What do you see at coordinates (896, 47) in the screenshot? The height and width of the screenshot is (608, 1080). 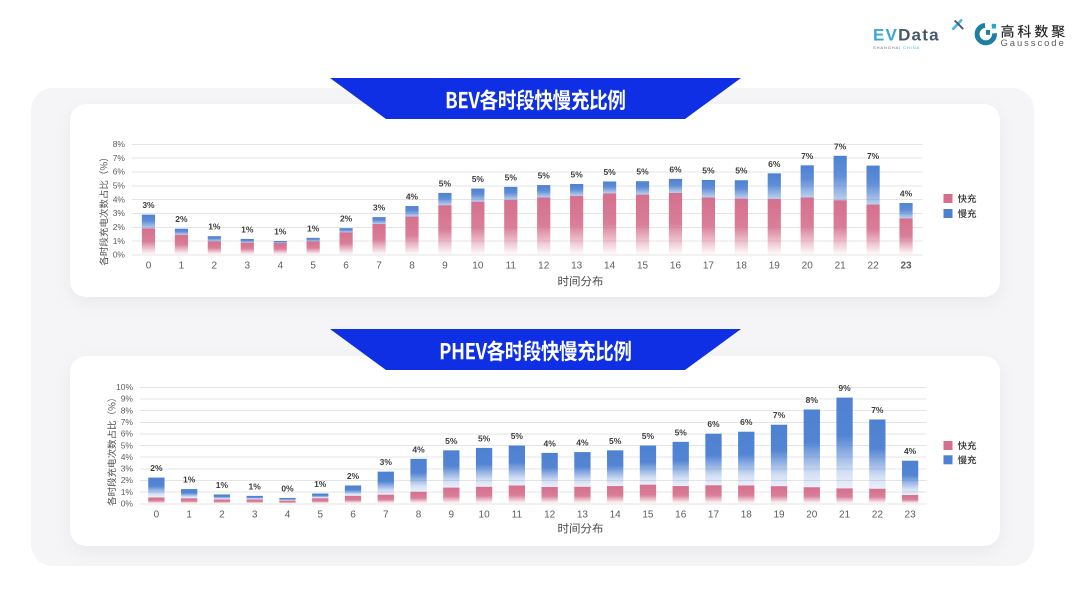 I see `svg-text: SHANGHAI CHINA` at bounding box center [896, 47].